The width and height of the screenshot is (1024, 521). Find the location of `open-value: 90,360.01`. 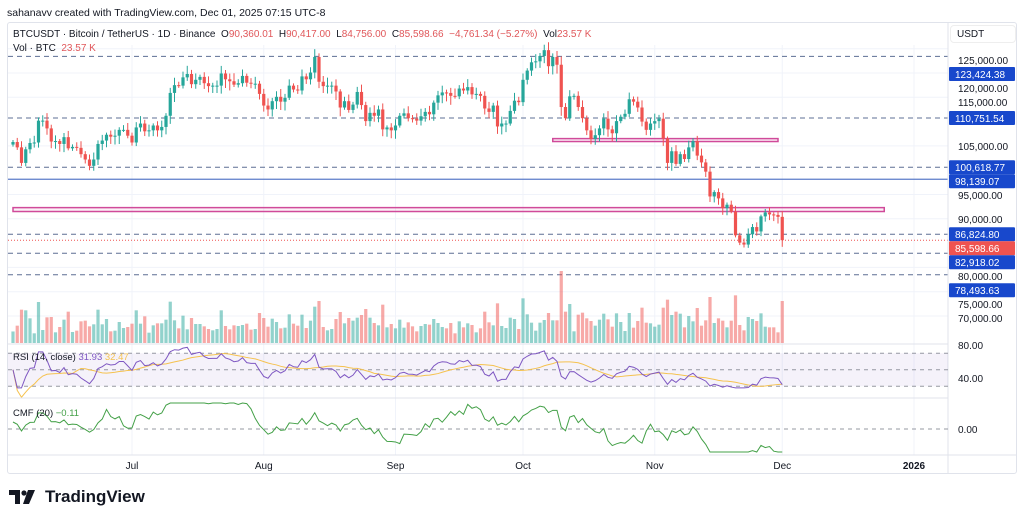

open-value: 90,360.01 is located at coordinates (251, 34).